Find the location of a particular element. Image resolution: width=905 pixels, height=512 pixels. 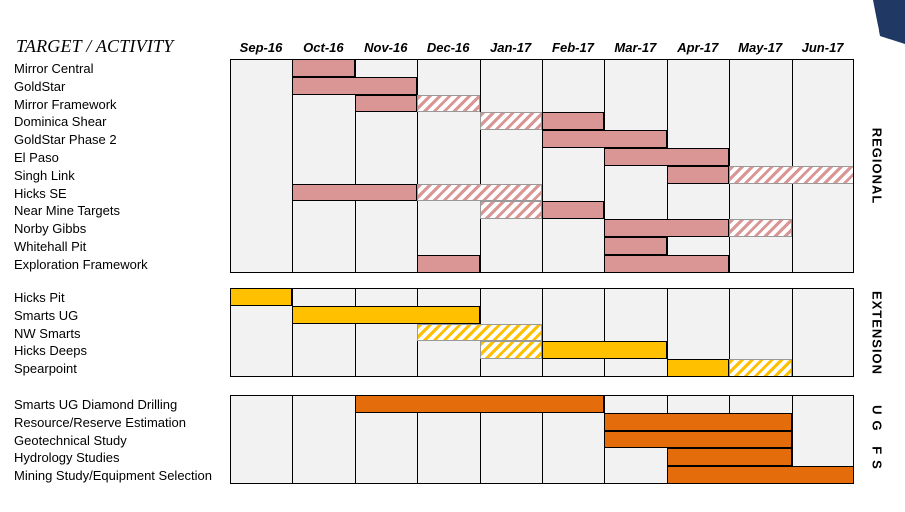

activity-label: Singh Link is located at coordinates (44, 175).